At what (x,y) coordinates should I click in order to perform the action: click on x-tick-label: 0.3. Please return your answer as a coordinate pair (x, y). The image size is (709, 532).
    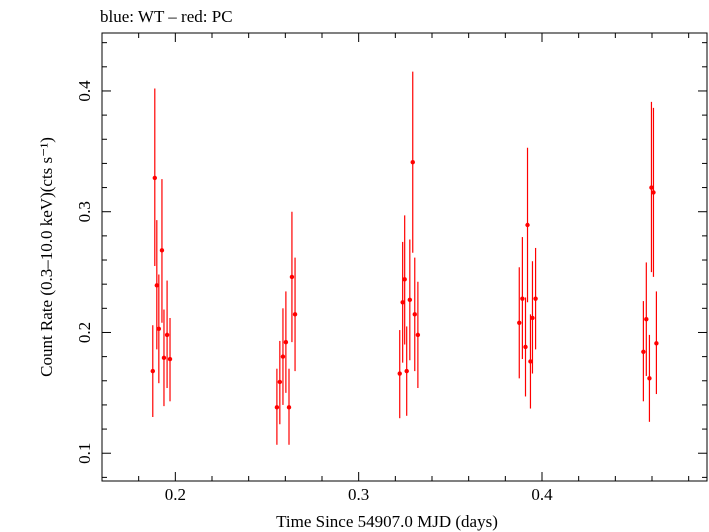
    Looking at the image, I should click on (358, 494).